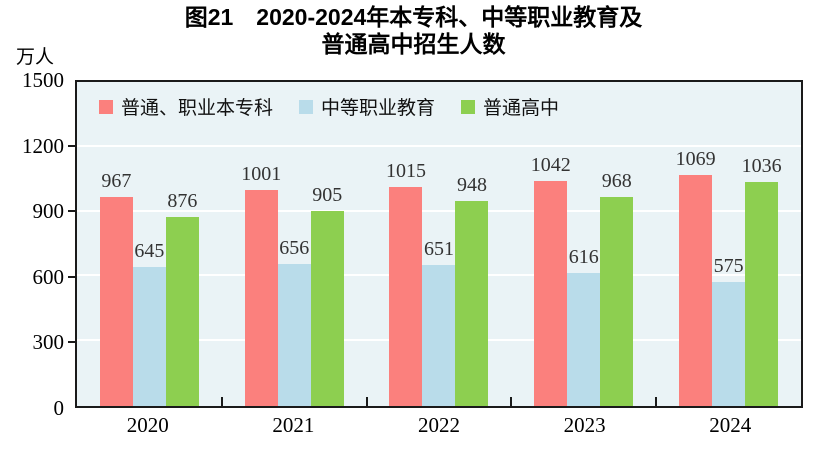 This screenshot has width=827, height=451. What do you see at coordinates (521, 108) in the screenshot?
I see `legend-label: 普通高中` at bounding box center [521, 108].